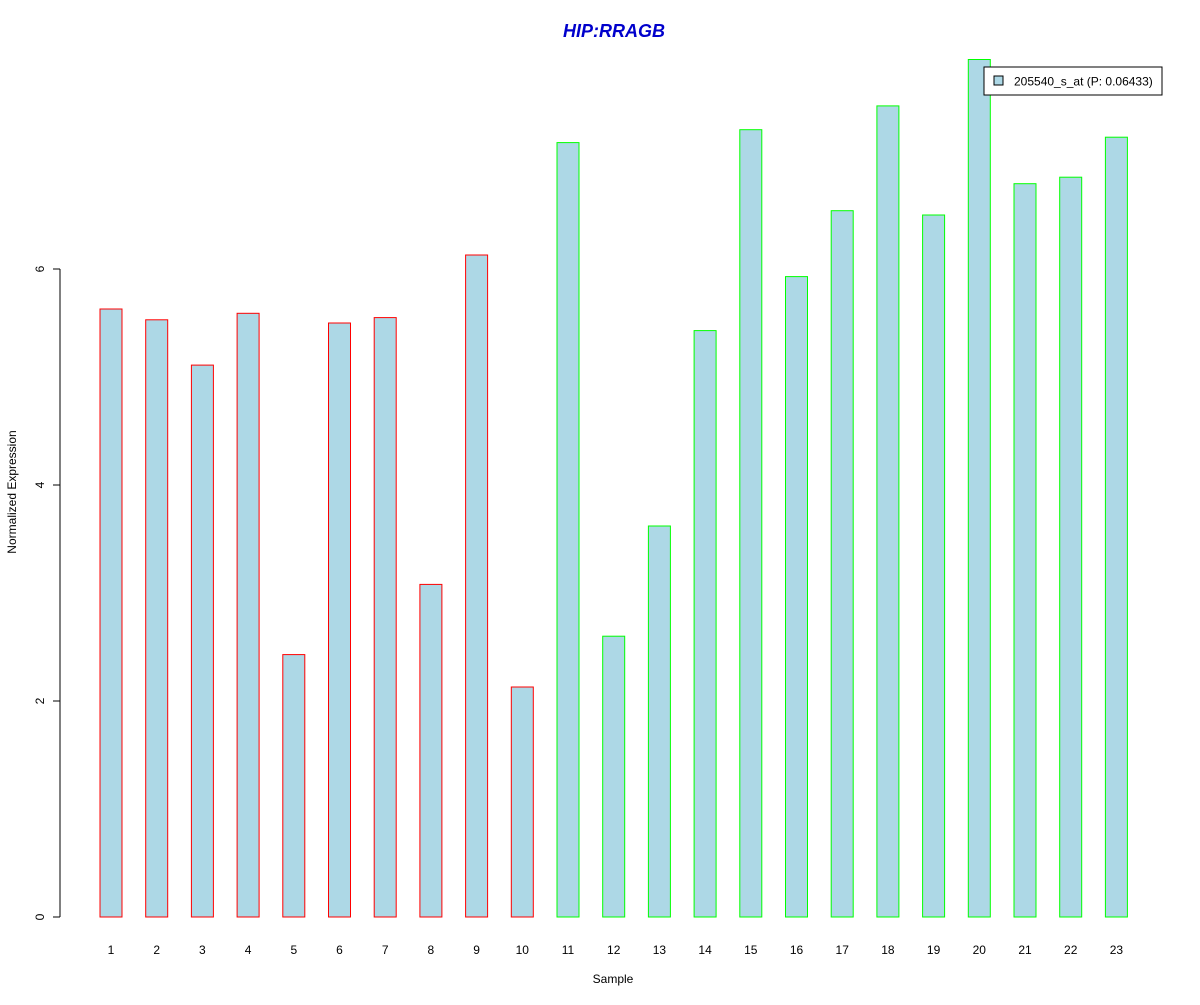  Describe the element at coordinates (40, 268) in the screenshot. I see `y-tick-label: 6` at that location.